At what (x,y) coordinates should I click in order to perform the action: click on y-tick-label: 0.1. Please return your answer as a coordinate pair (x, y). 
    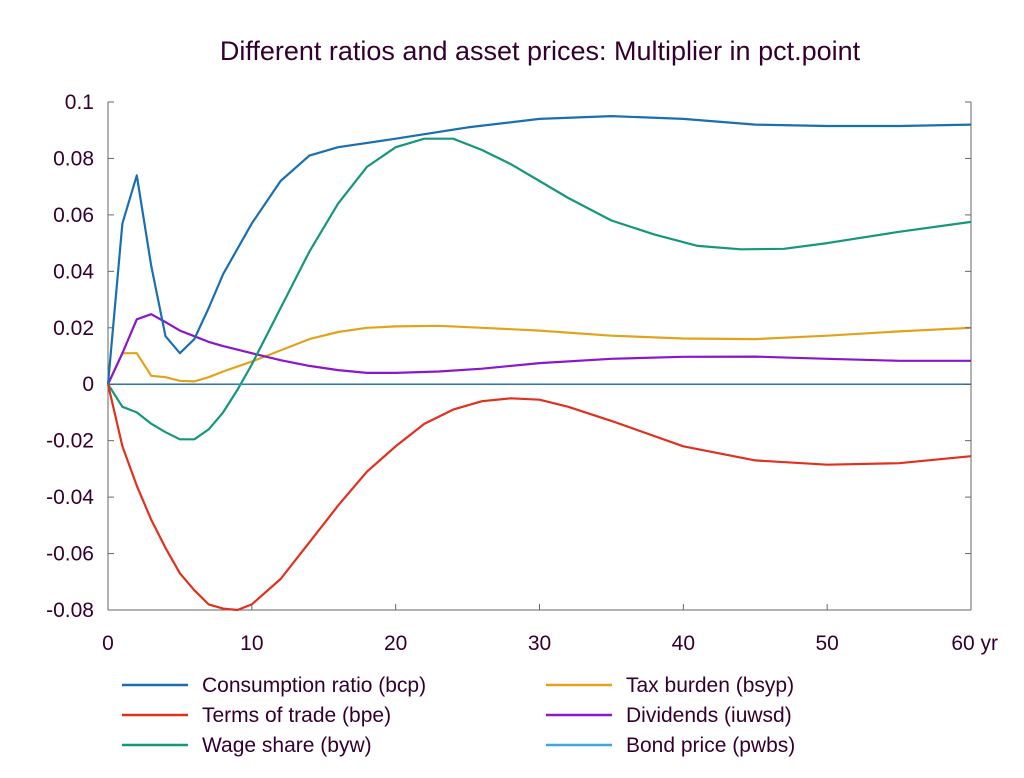
    Looking at the image, I should click on (79, 102).